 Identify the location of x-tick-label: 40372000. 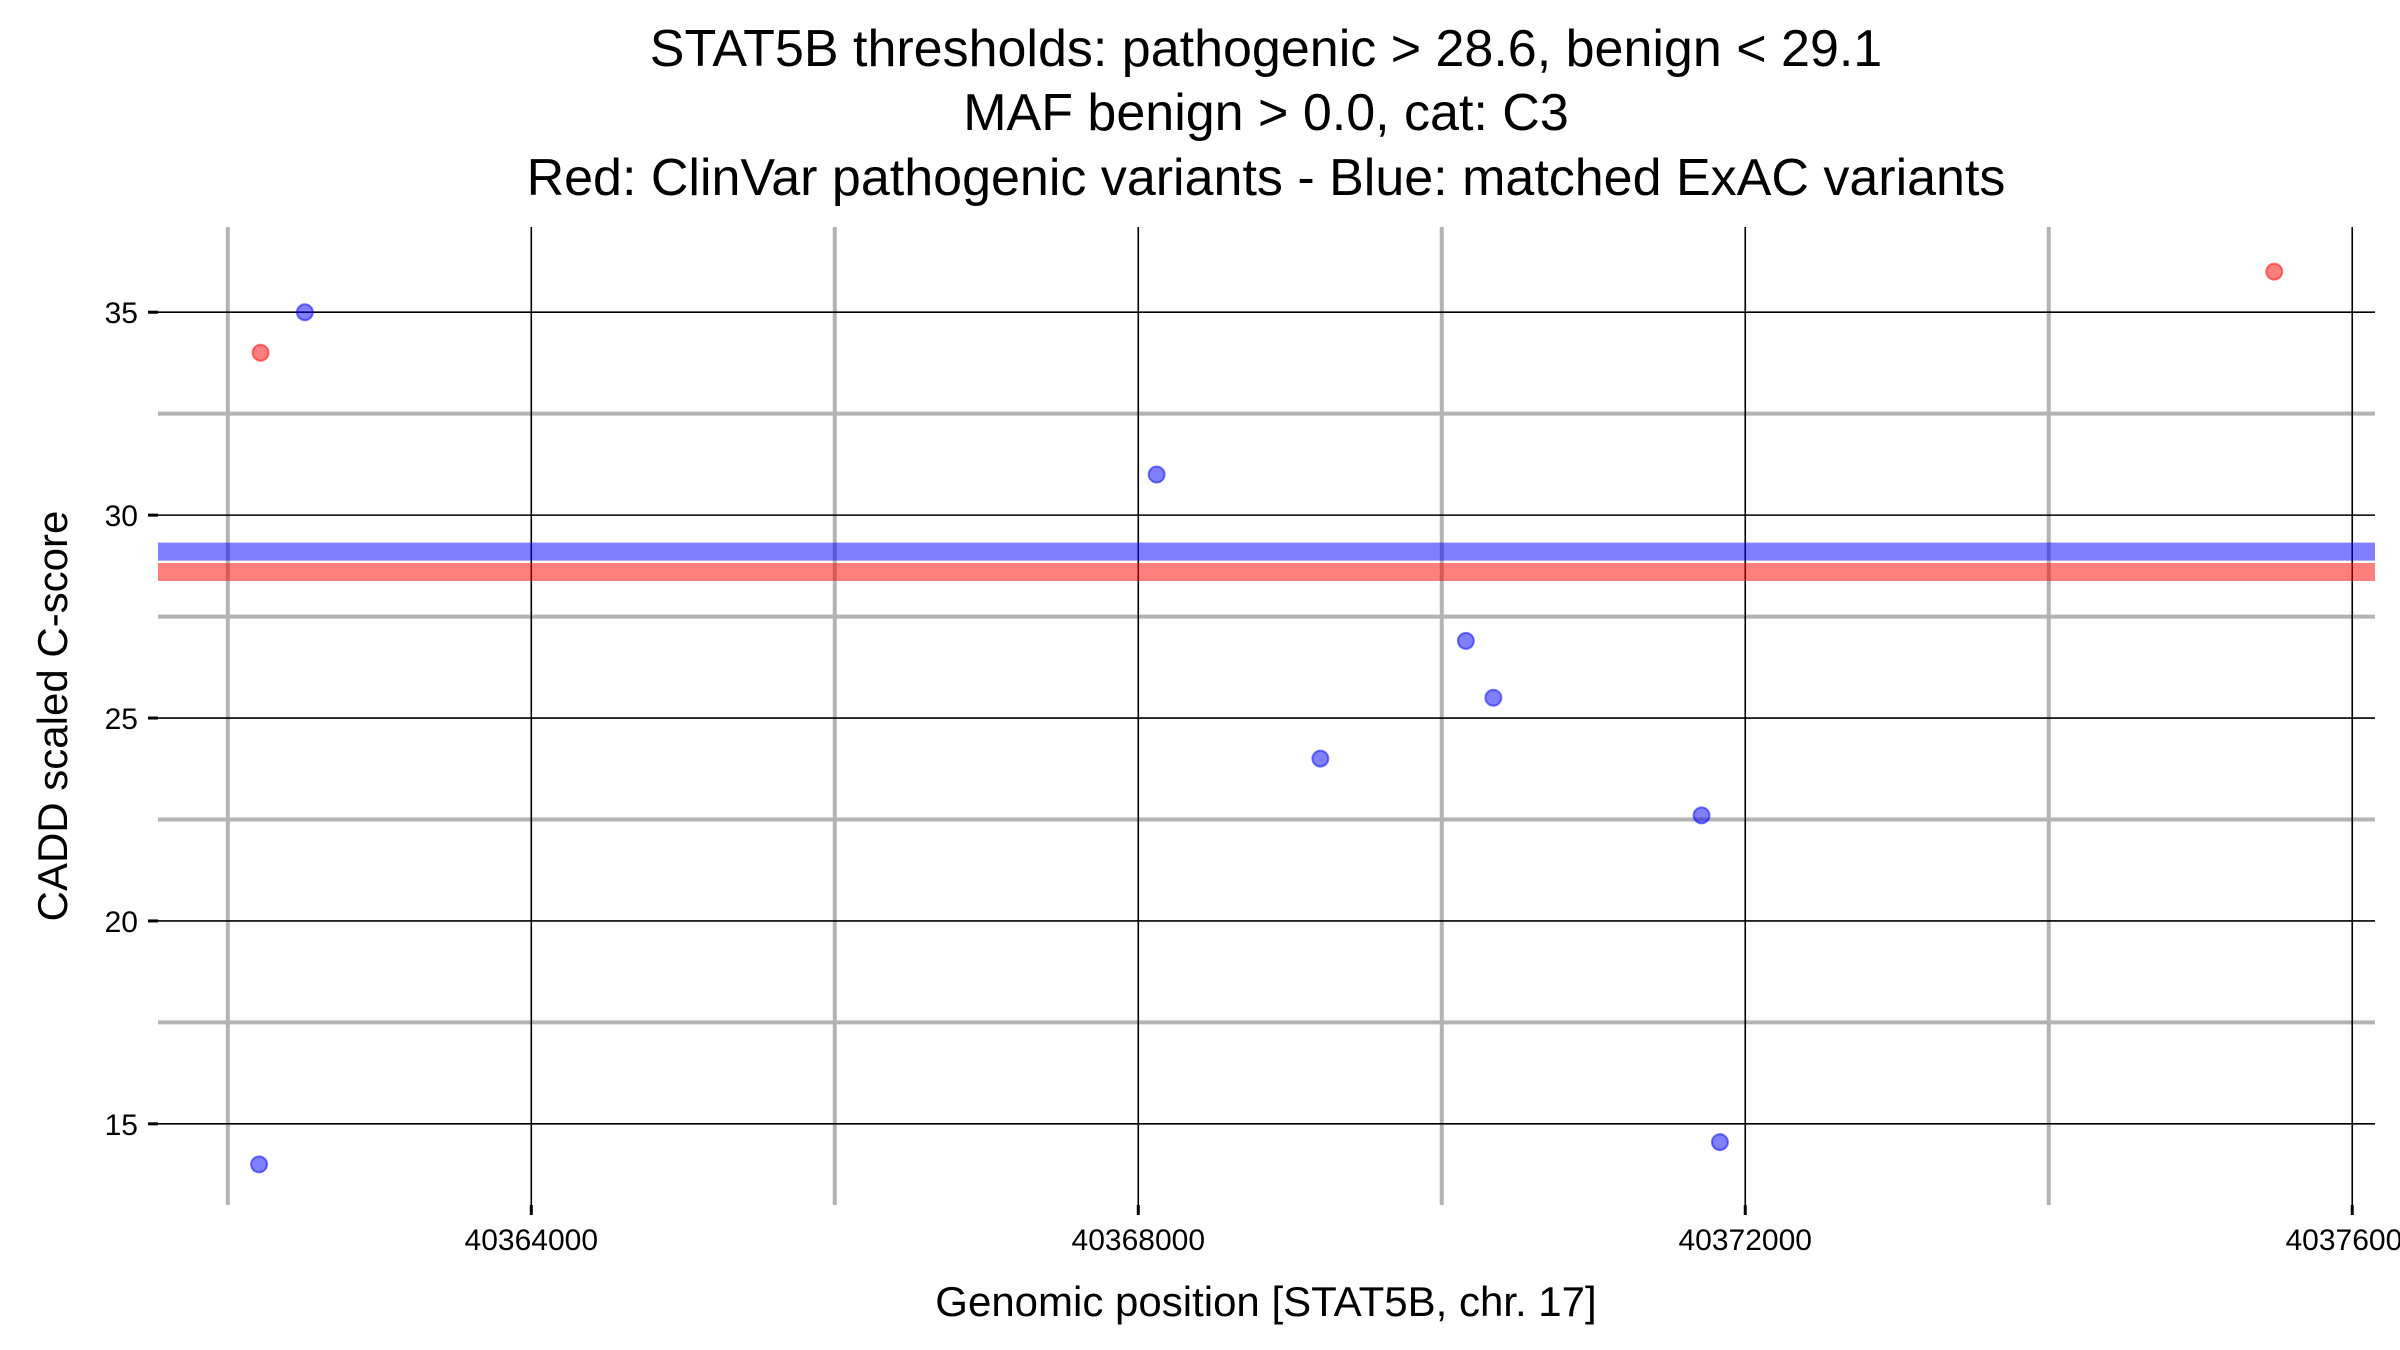
(1745, 1240).